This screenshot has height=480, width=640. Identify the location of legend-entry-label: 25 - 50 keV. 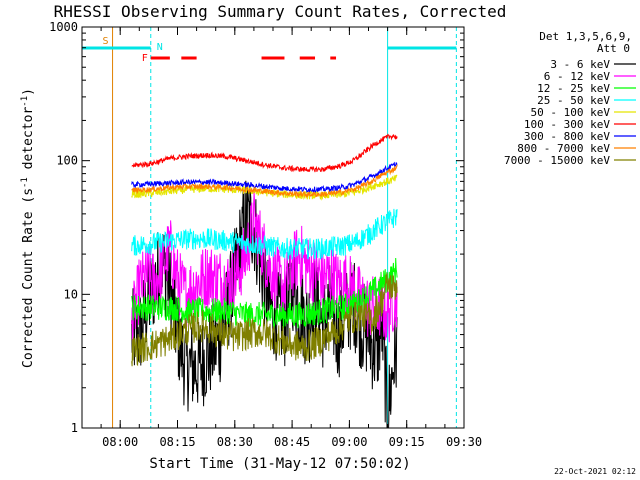
(573, 100).